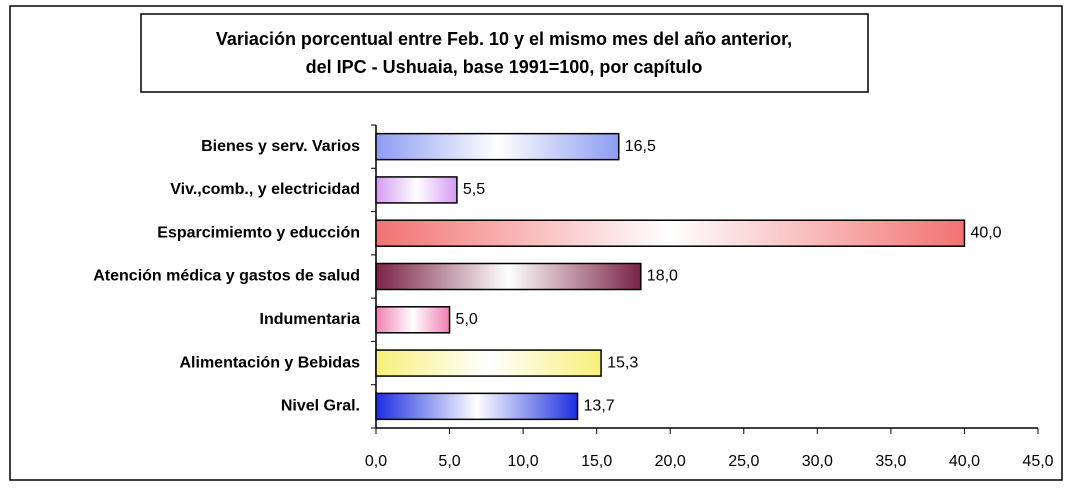 This screenshot has height=488, width=1072. Describe the element at coordinates (596, 461) in the screenshot. I see `x-tick-label: 15,0` at that location.